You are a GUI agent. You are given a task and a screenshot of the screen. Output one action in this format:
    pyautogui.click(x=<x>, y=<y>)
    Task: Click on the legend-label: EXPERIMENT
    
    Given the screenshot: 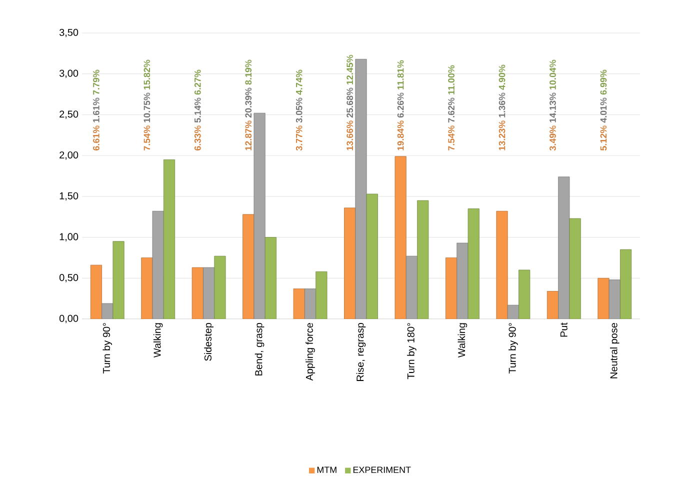 What is the action you would take?
    pyautogui.click(x=382, y=469)
    